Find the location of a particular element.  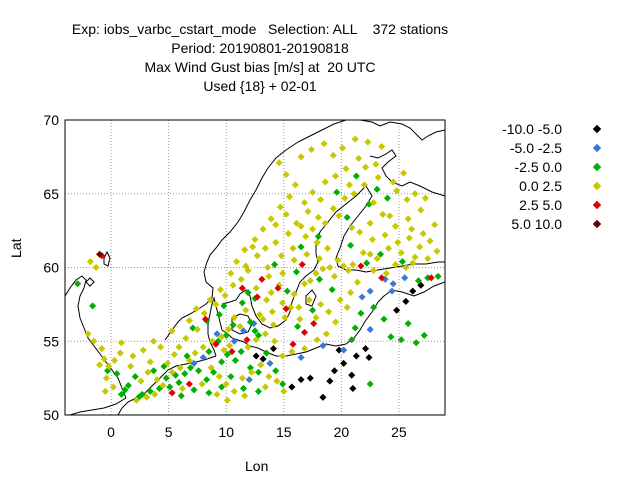

x-tick-label: 5 is located at coordinates (169, 432).